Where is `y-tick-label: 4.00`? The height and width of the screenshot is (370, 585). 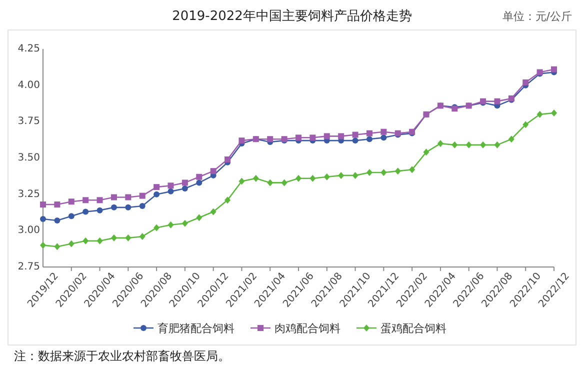 y-tick-label: 4.00 is located at coordinates (29, 85).